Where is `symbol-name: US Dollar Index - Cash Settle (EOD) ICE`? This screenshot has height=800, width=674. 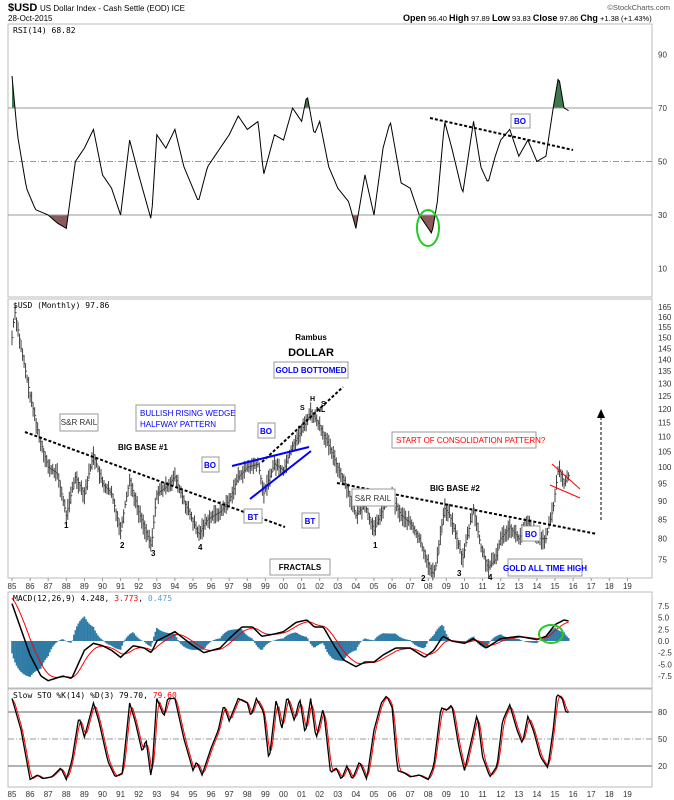 symbol-name: US Dollar Index - Cash Settle (EOD) ICE is located at coordinates (112, 8).